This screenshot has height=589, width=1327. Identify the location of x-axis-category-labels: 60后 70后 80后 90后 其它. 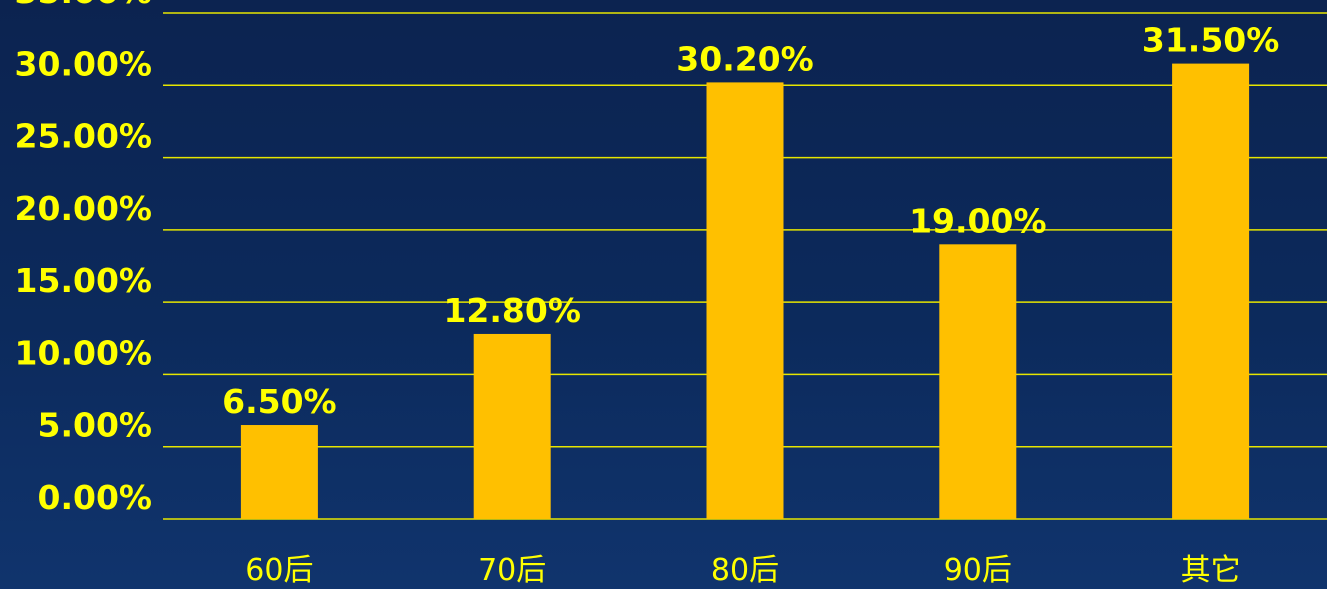
(742, 570).